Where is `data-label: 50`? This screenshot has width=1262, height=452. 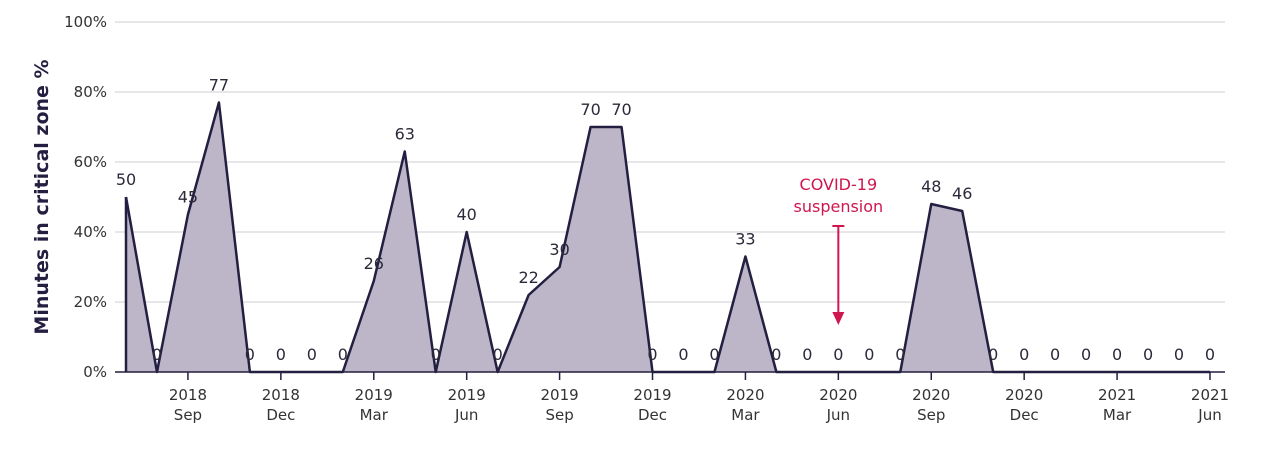 data-label: 50 is located at coordinates (126, 179).